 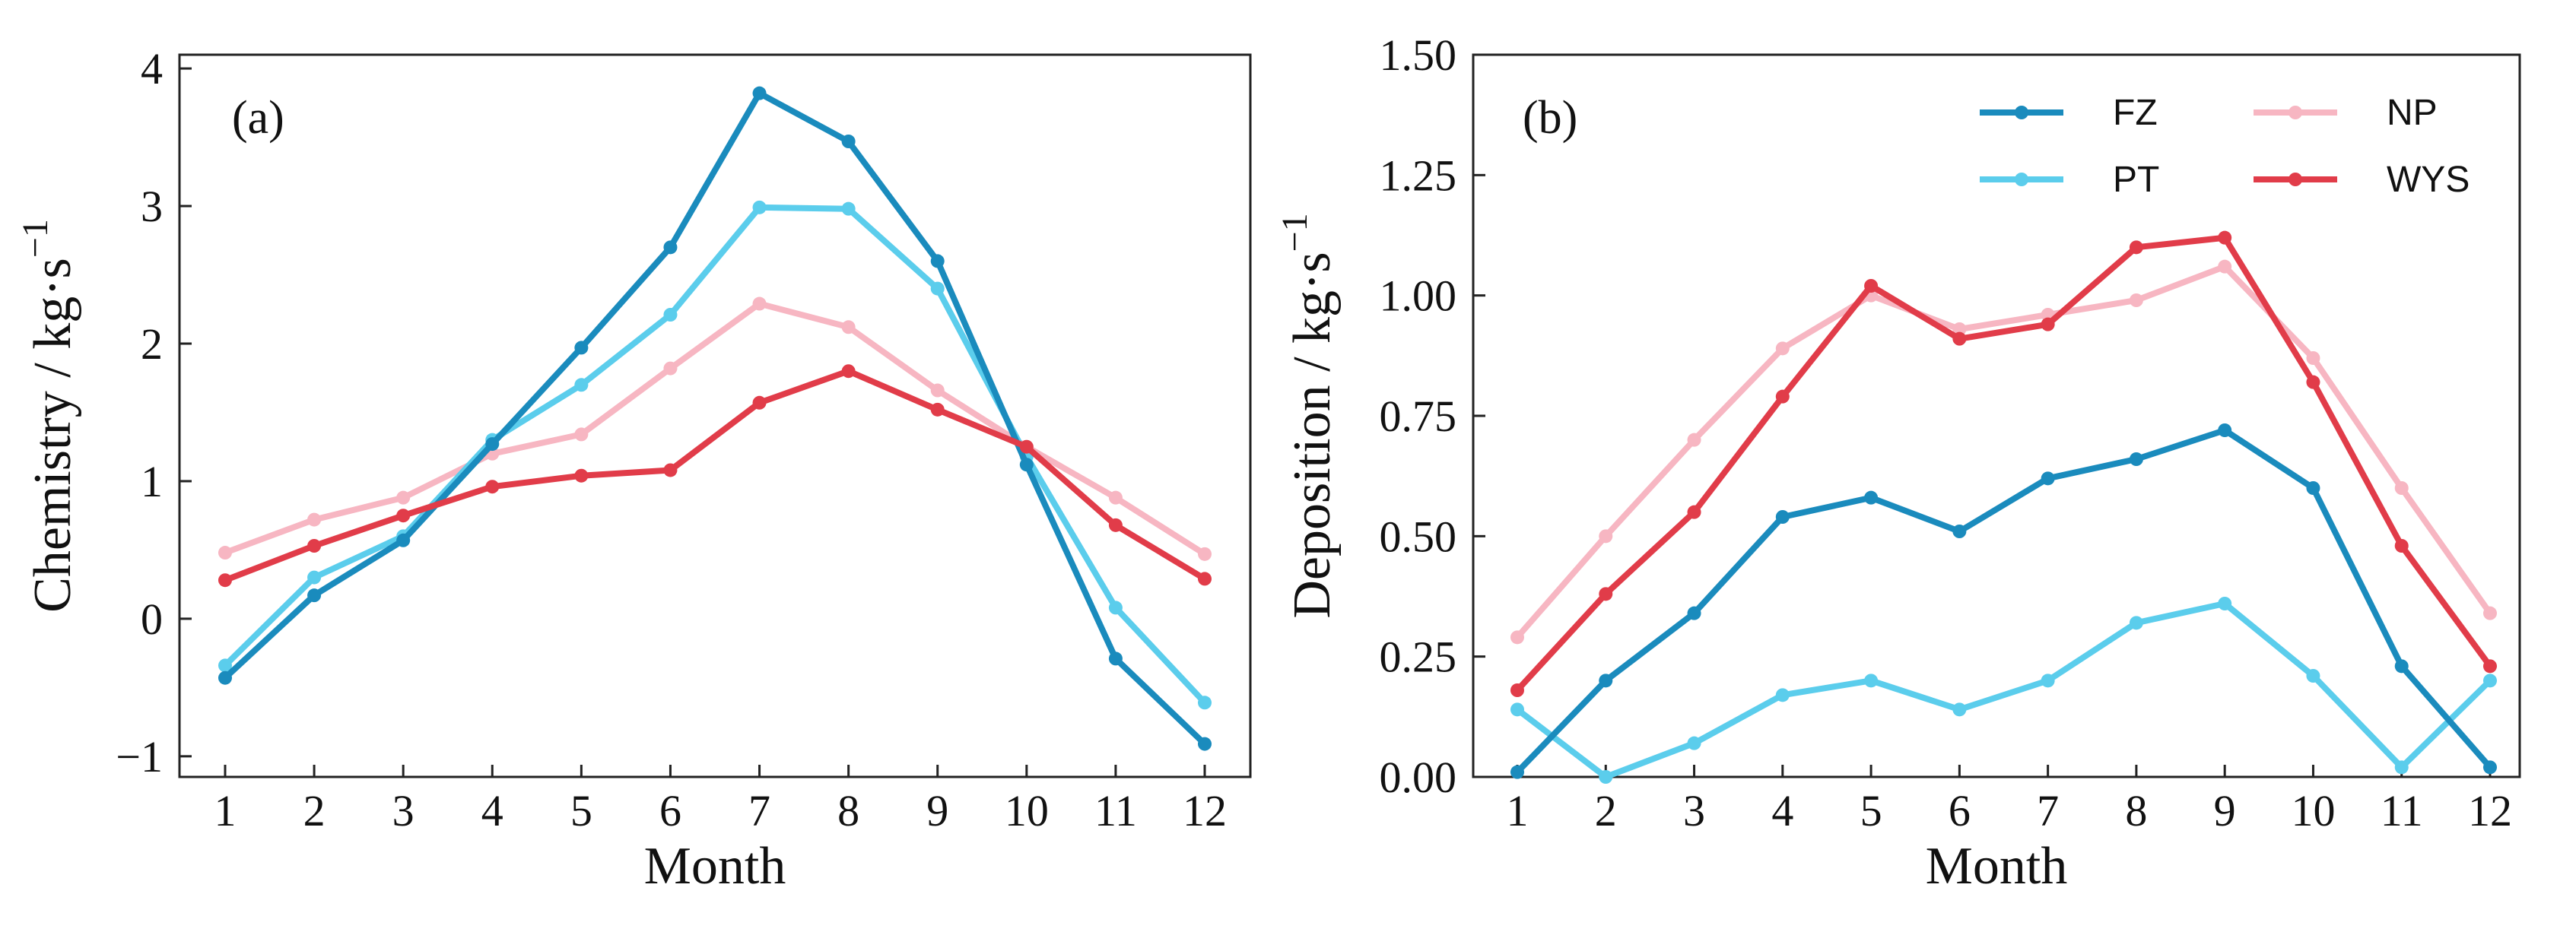 I want to click on x-tick-label-a-2: 2, so click(x=314, y=810).